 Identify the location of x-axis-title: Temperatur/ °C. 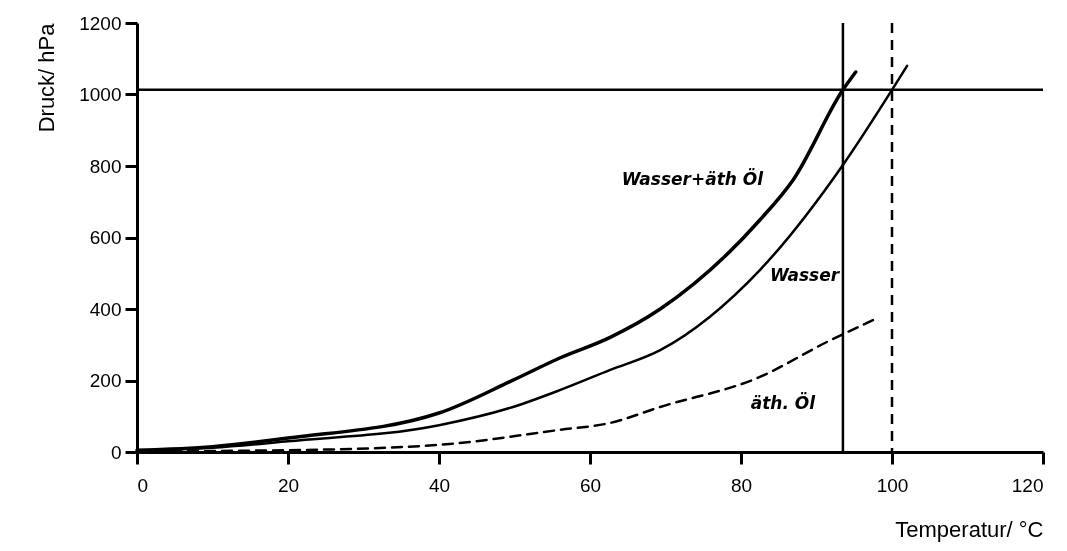
(969, 529).